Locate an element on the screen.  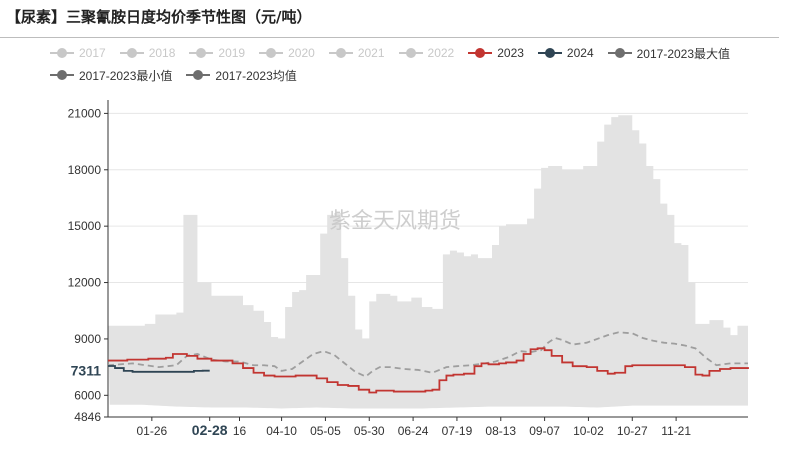
legend-row: 2017-2023最小值 2017-2023均值 is located at coordinates (415, 75).